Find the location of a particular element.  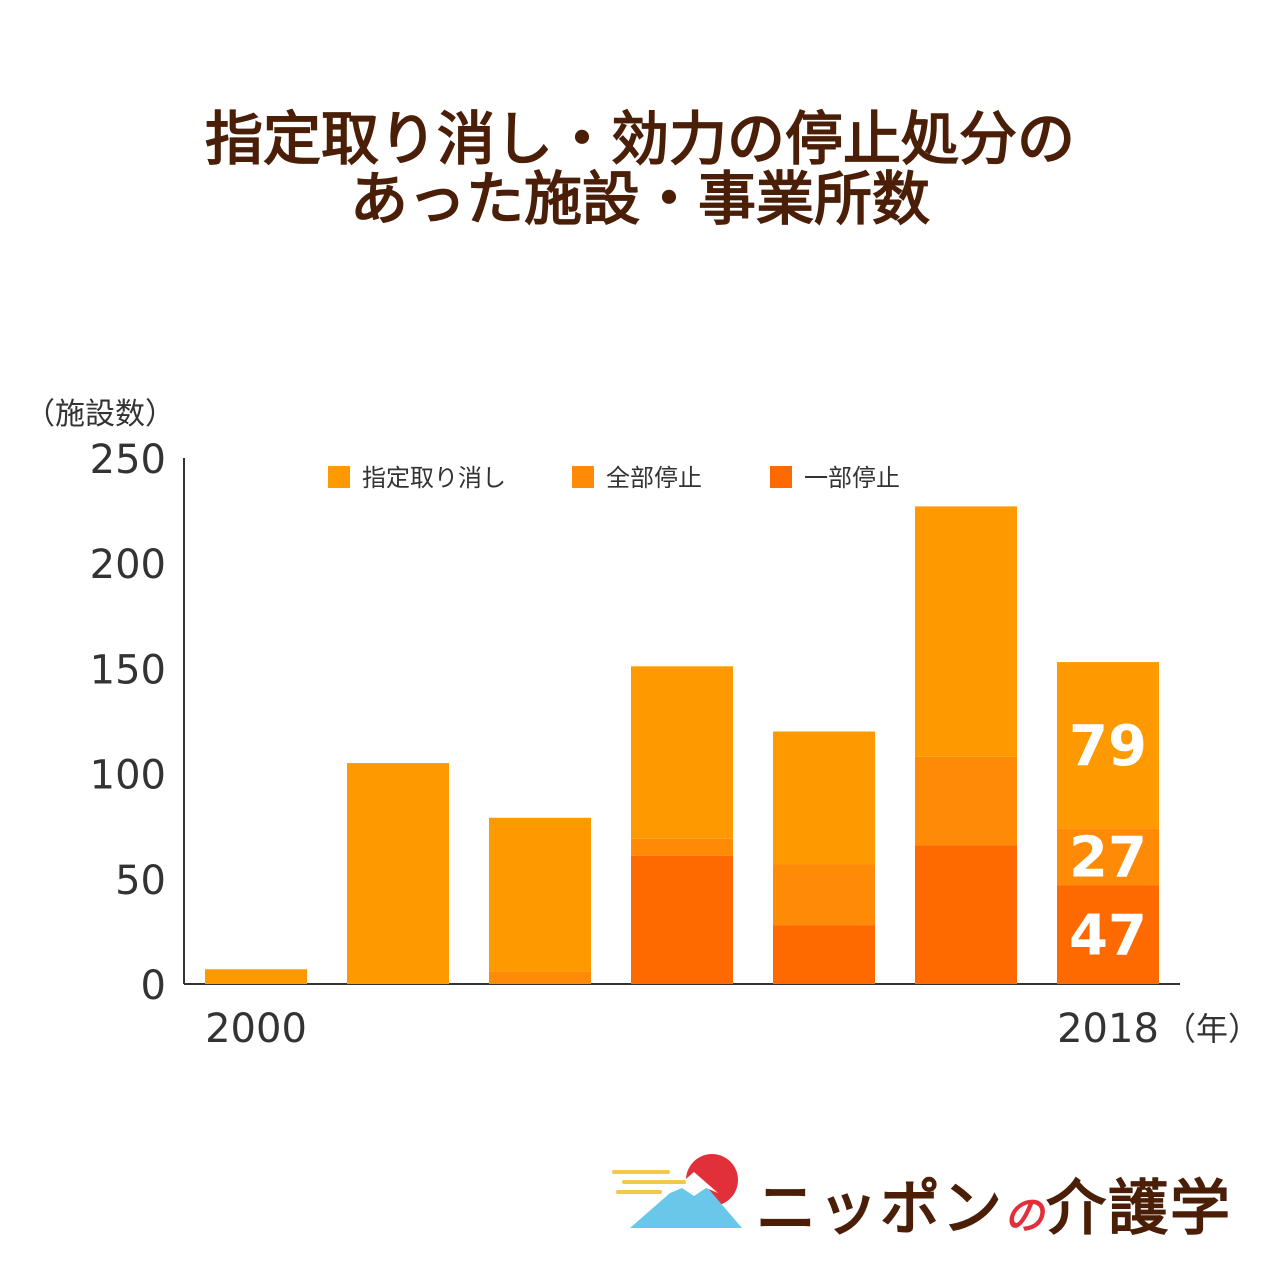

logo-wordmark: ニッポンの介護学 is located at coordinates (994, 1203).